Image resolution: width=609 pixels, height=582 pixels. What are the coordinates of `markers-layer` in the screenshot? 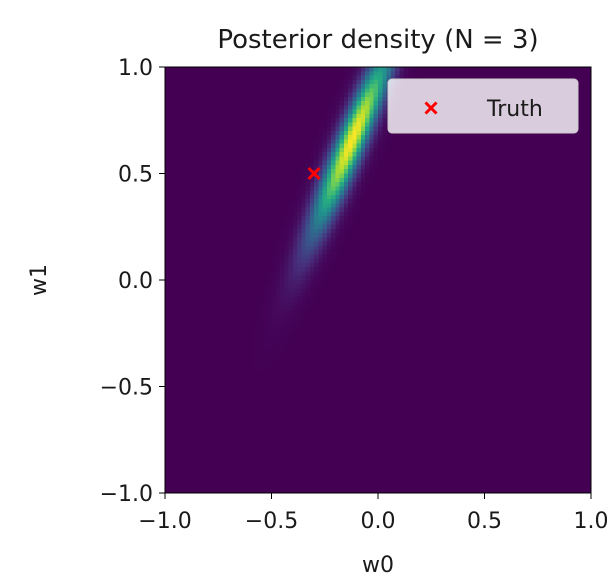 It's located at (314, 173).